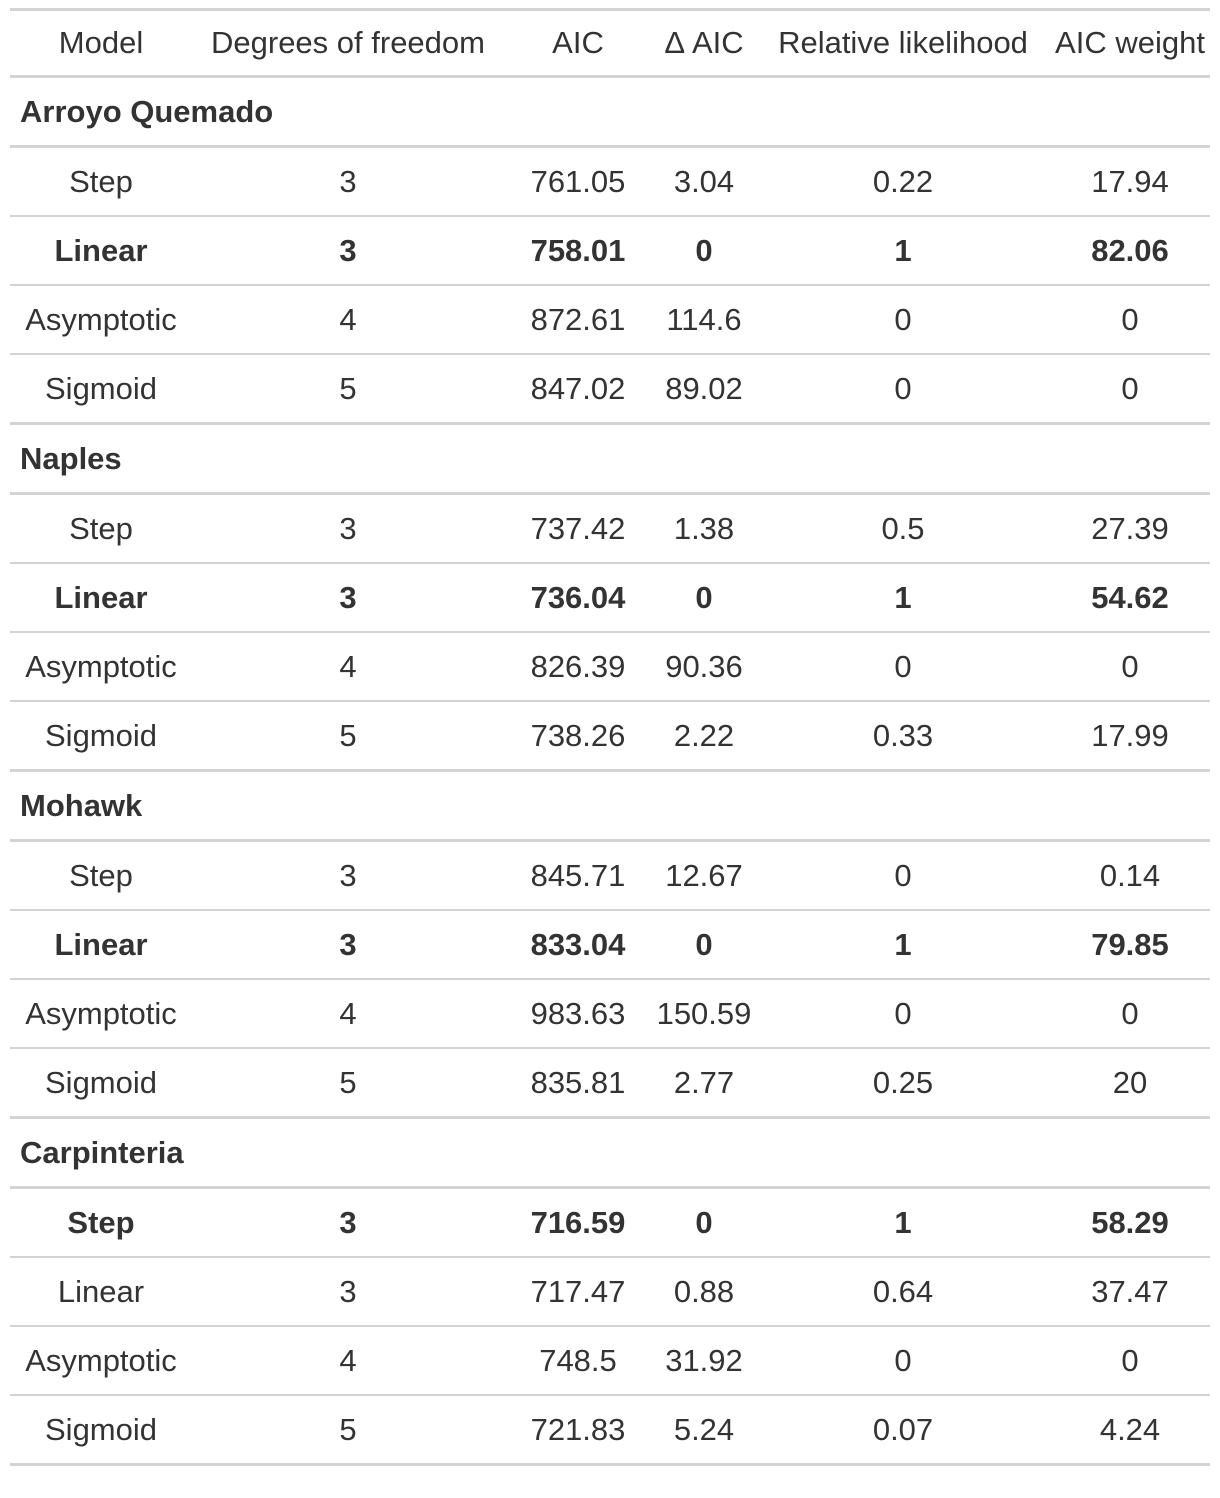 The image size is (1220, 1498). I want to click on header-delta-aic: Δ AIC, so click(704, 43).